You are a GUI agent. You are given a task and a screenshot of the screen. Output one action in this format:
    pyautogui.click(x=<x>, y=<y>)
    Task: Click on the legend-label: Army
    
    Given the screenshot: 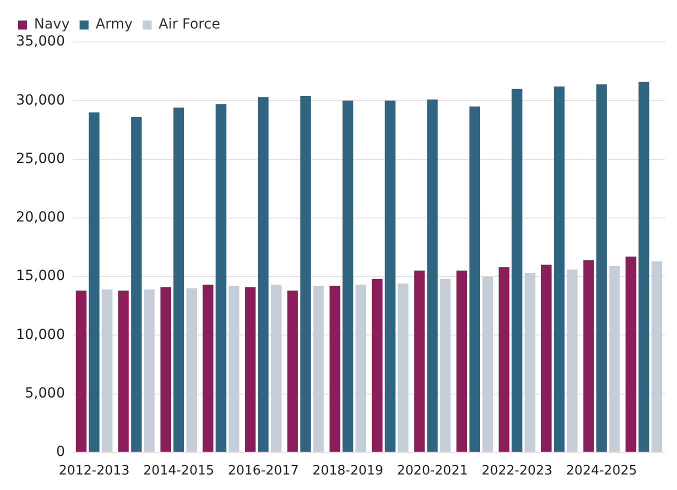 What is the action you would take?
    pyautogui.click(x=114, y=24)
    